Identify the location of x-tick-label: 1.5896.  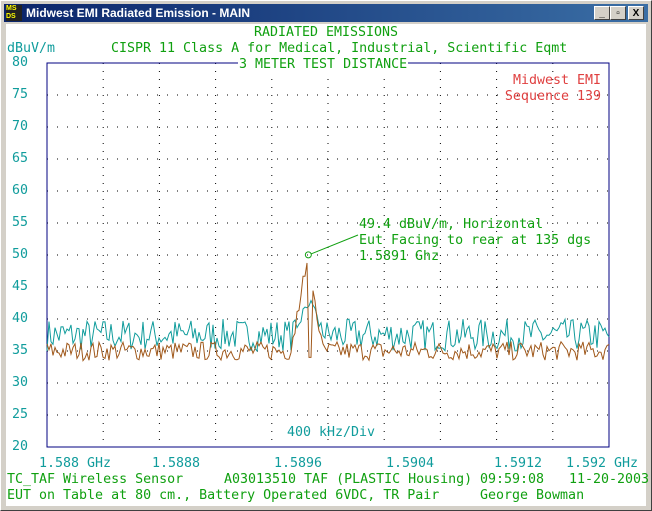
(298, 463).